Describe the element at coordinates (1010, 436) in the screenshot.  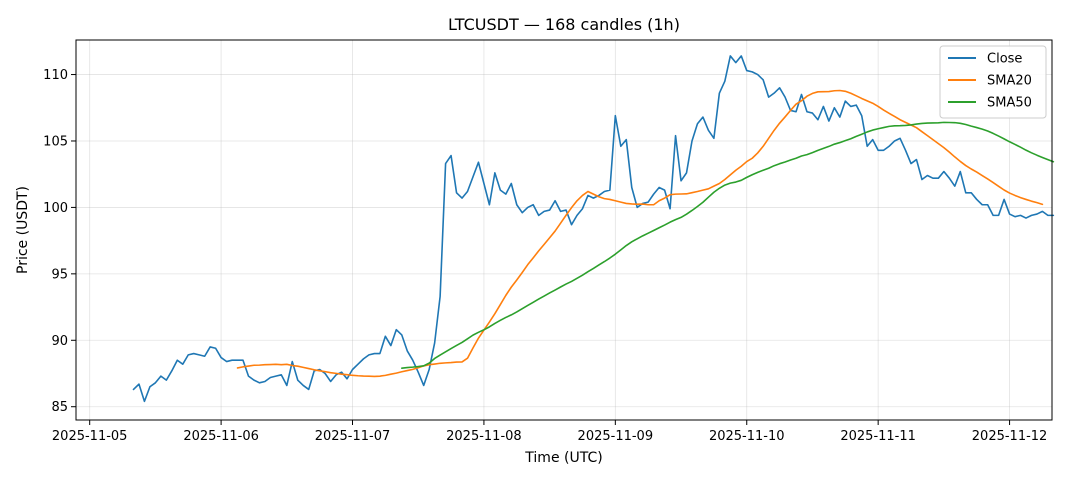
I see `x-tick-label: 2025-11-12` at that location.